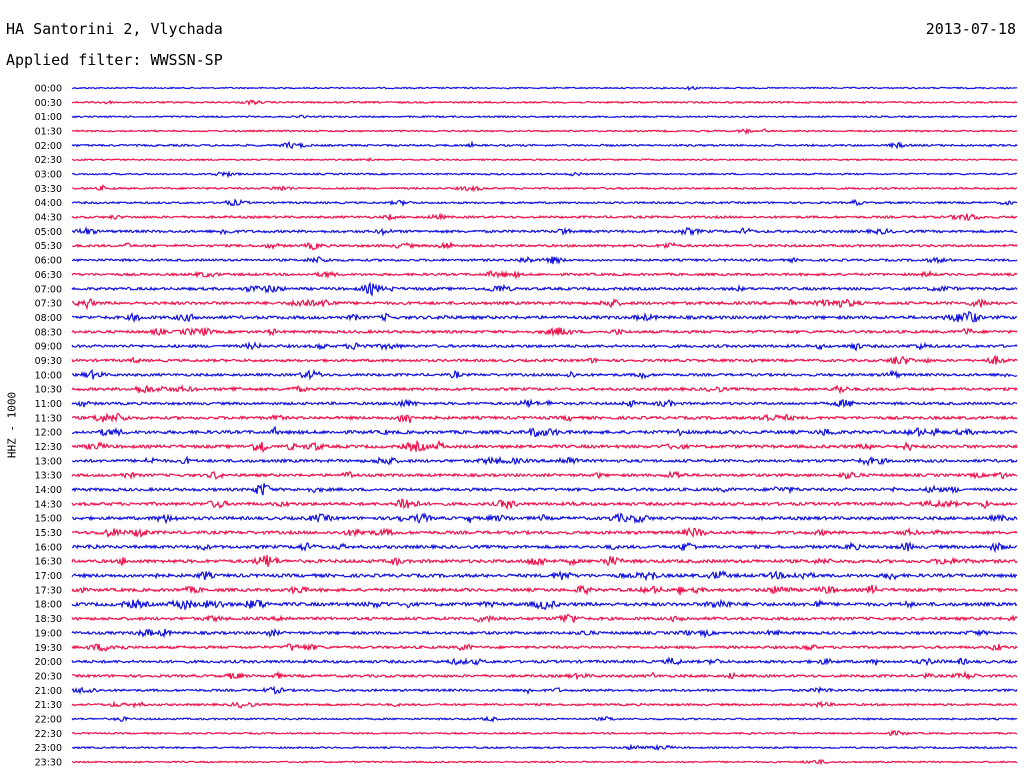 This screenshot has width=1024, height=780. Describe the element at coordinates (48, 590) in the screenshot. I see `time-label: 17:30` at that location.